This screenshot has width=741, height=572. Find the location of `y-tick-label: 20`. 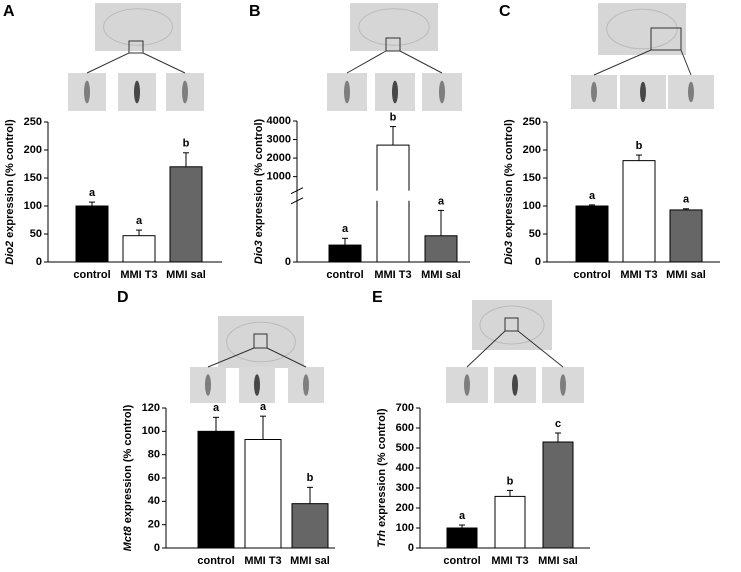

y-tick-label: 20 is located at coordinates (154, 525).